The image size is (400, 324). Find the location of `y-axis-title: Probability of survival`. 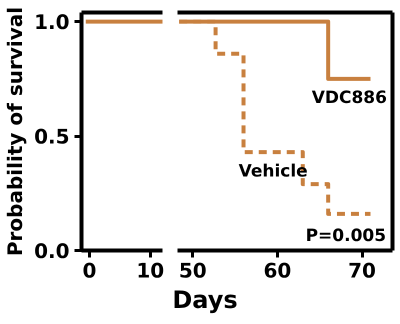

y-axis-title: Probability of survival is located at coordinates (15, 131).